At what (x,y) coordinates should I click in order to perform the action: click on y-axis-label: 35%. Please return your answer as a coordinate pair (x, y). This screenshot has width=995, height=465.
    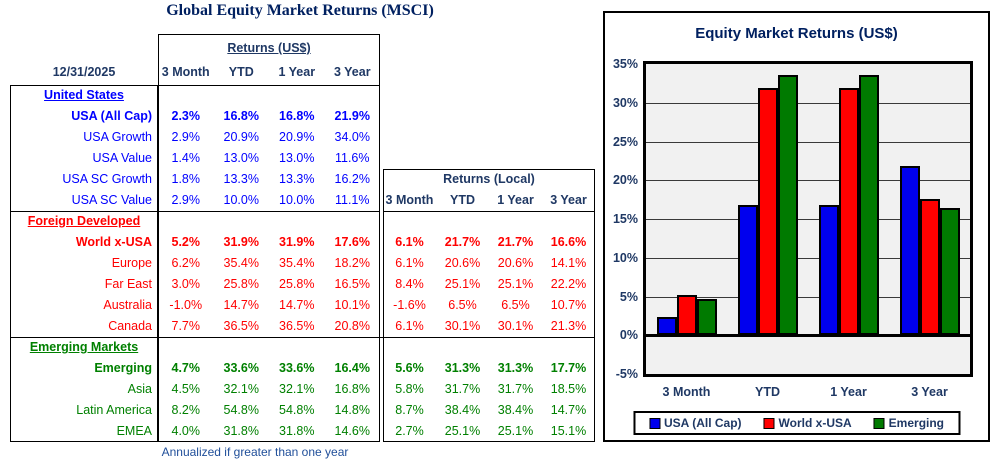
    Looking at the image, I should click on (625, 64).